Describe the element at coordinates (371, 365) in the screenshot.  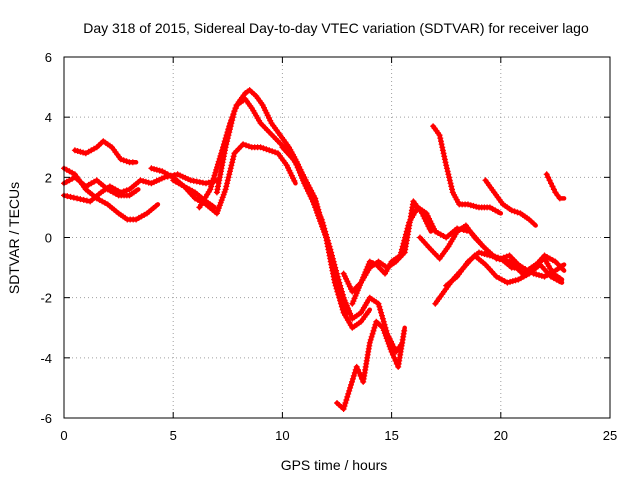
I see `series-arc10` at that location.